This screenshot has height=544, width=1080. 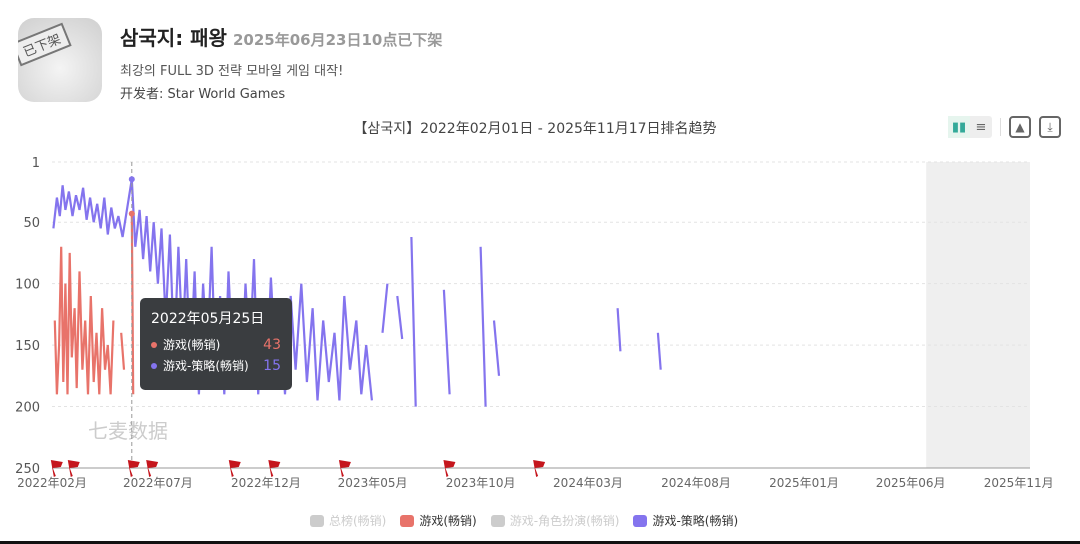 What do you see at coordinates (1050, 127) in the screenshot?
I see `download-icon: ⤓` at bounding box center [1050, 127].